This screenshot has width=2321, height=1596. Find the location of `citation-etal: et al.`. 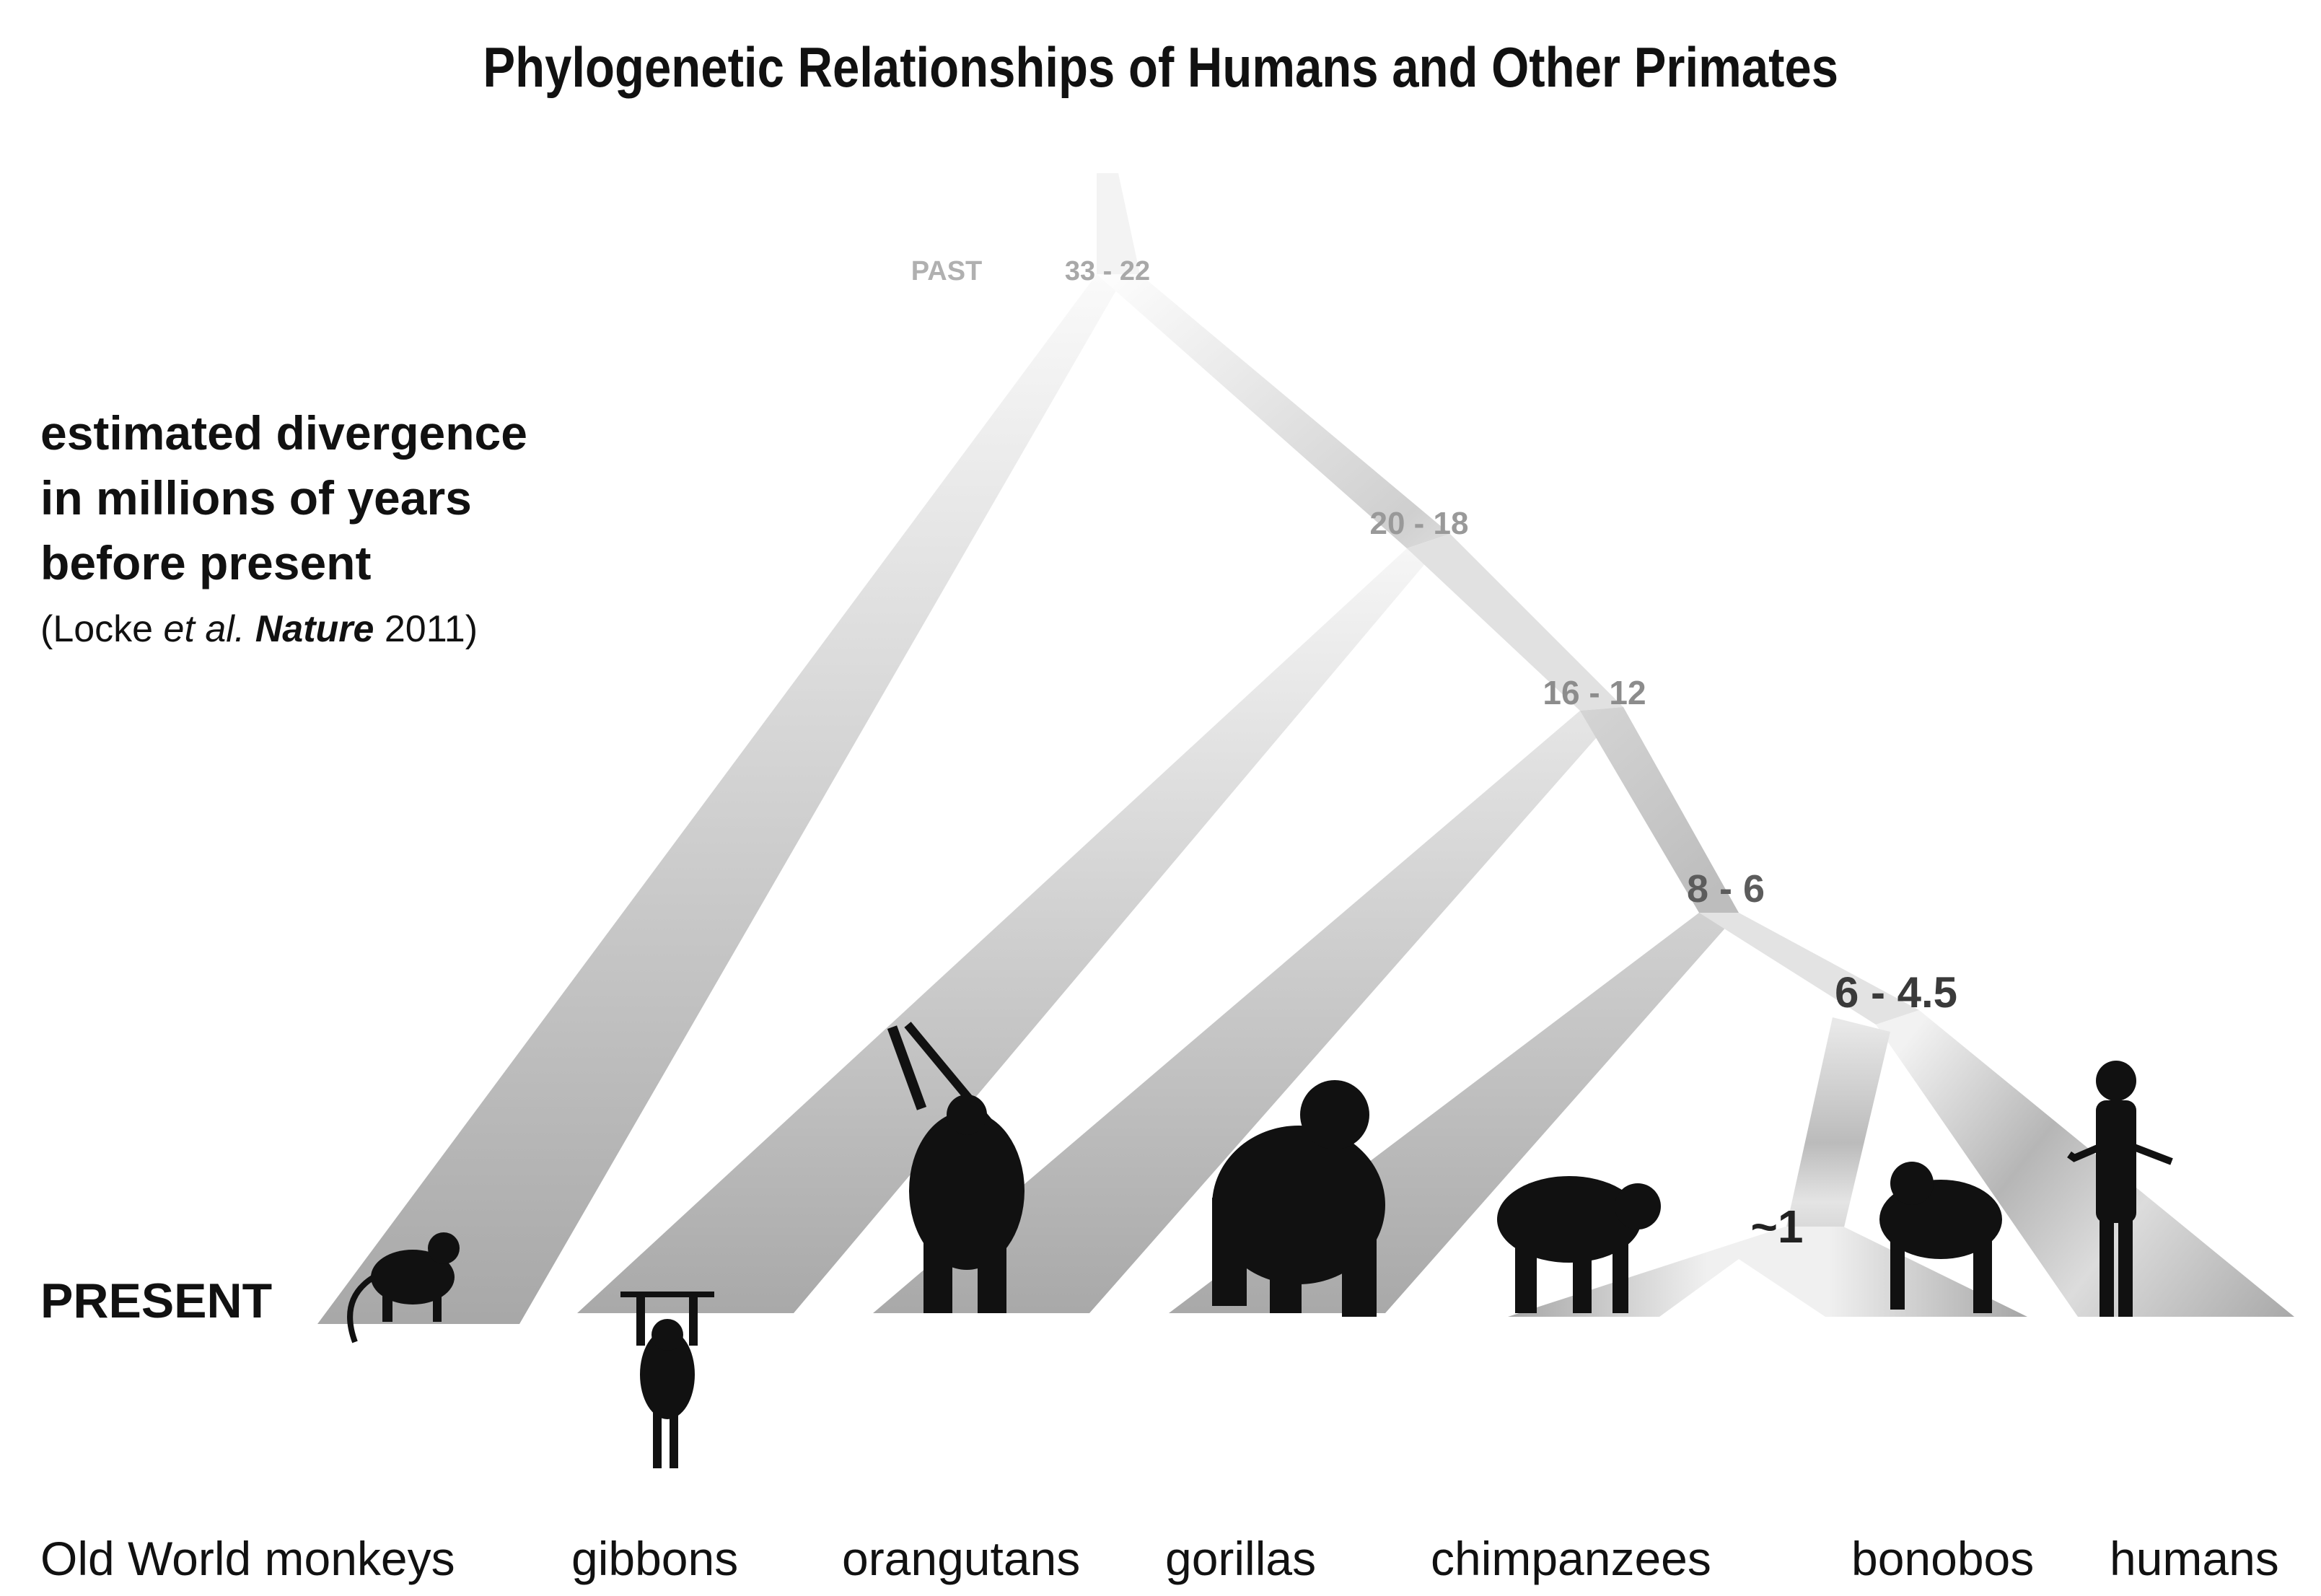

citation-etal: et al. is located at coordinates (204, 629).